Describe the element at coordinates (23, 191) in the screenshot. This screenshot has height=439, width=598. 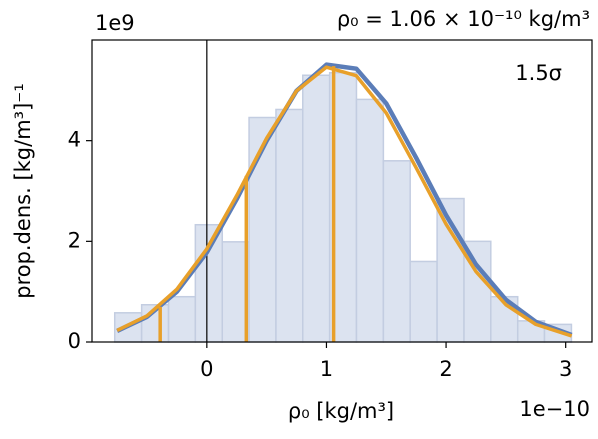
I see `y-axis-label: prop.dens. [kg/m³]⁻¹` at that location.